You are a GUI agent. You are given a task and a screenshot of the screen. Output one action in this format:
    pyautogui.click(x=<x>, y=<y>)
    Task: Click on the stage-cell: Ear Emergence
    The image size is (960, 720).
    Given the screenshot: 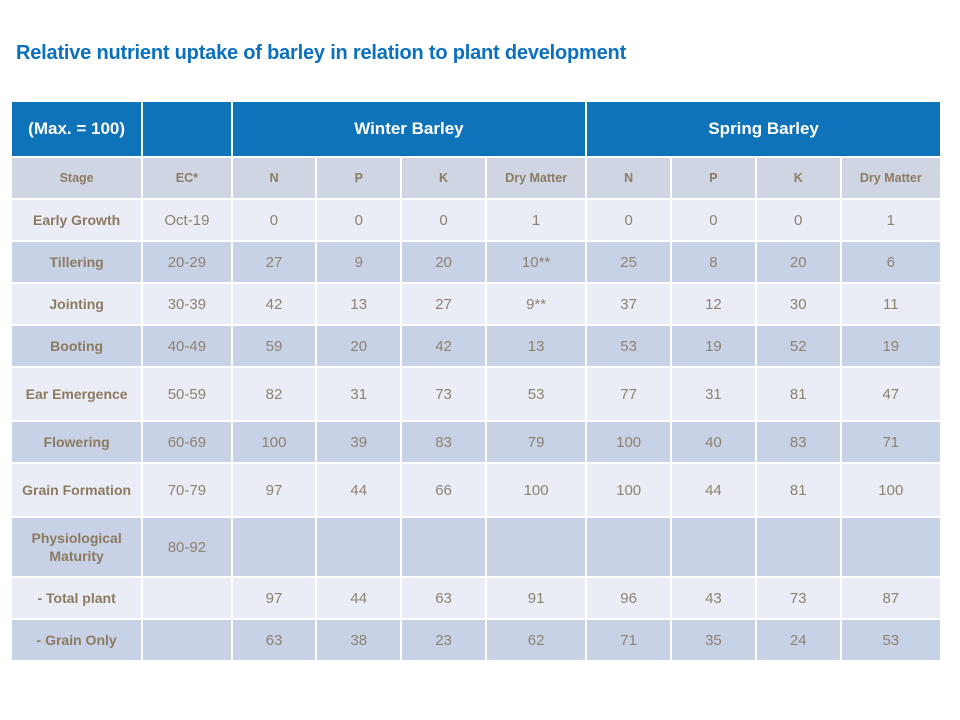 What is the action you would take?
    pyautogui.click(x=77, y=394)
    